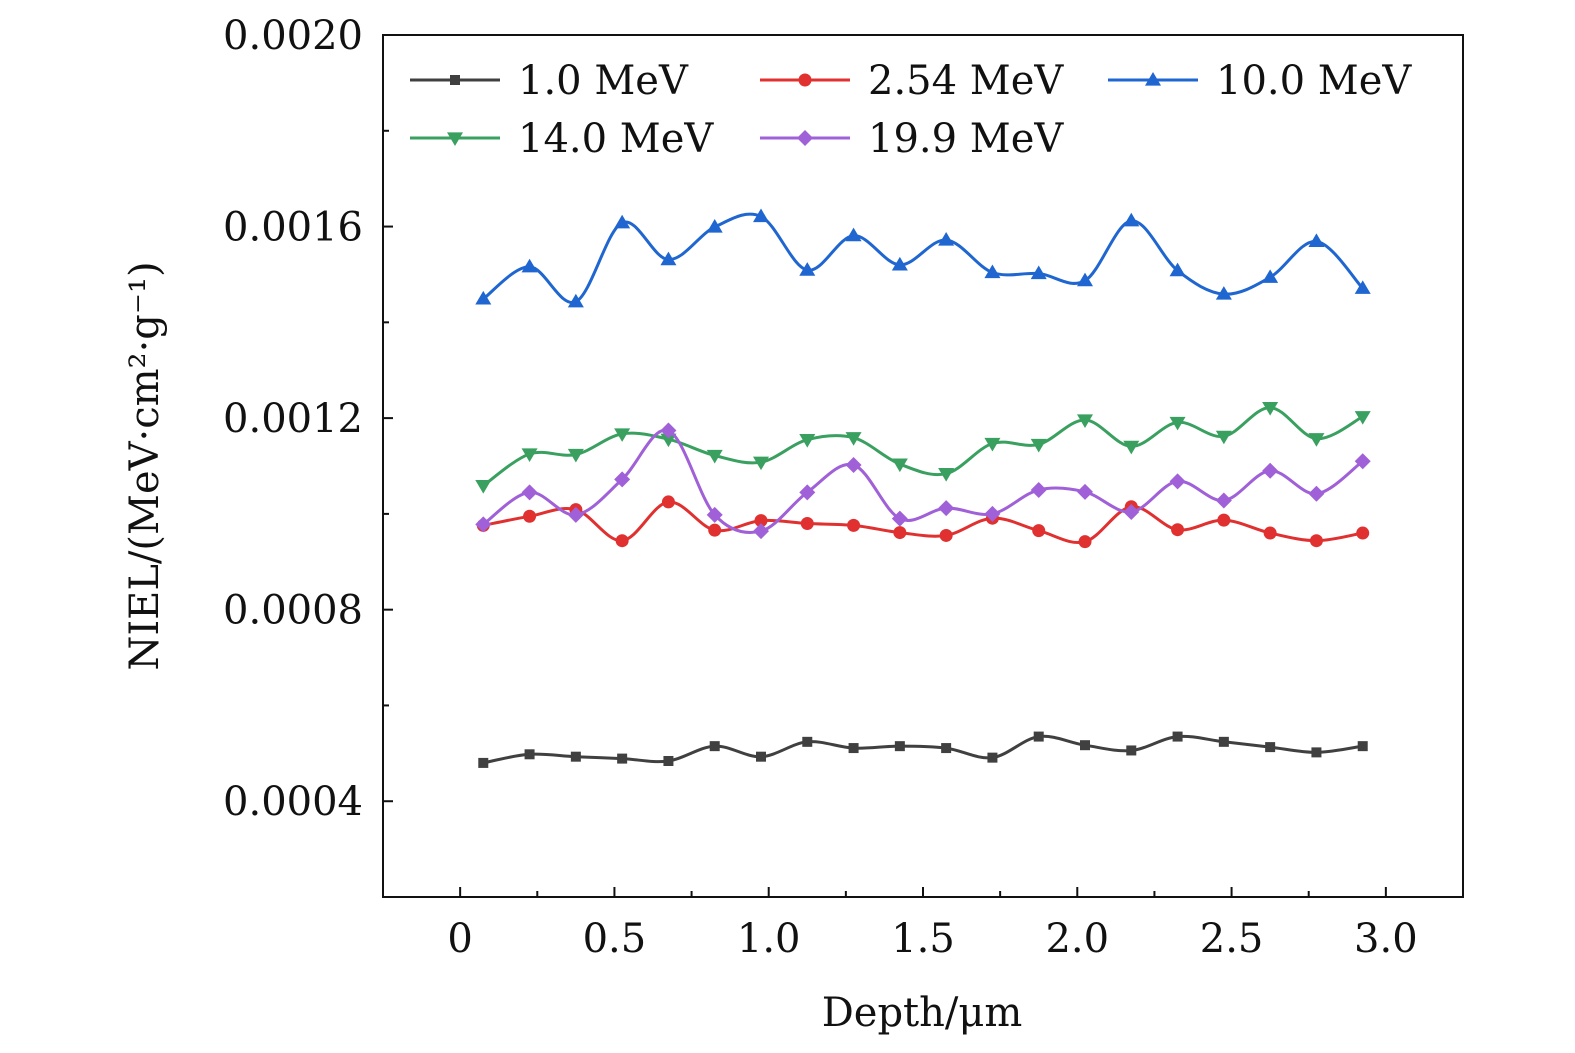 This screenshot has height=1053, width=1575. What do you see at coordinates (1232, 939) in the screenshot?
I see `x-tick-label: 2.5` at bounding box center [1232, 939].